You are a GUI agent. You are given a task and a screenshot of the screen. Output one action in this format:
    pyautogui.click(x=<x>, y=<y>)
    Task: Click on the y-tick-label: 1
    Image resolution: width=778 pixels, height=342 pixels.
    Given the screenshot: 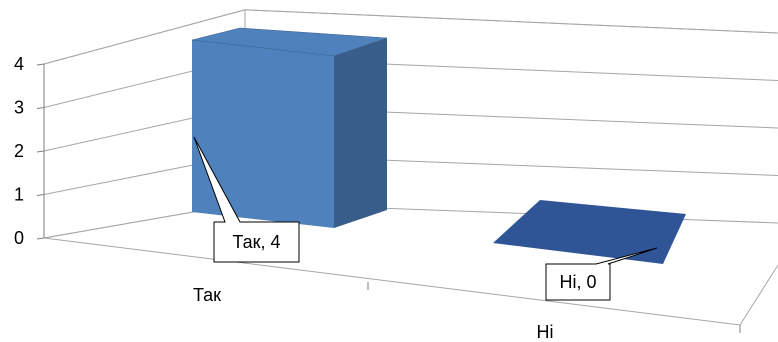 What is the action you would take?
    pyautogui.click(x=19, y=195)
    